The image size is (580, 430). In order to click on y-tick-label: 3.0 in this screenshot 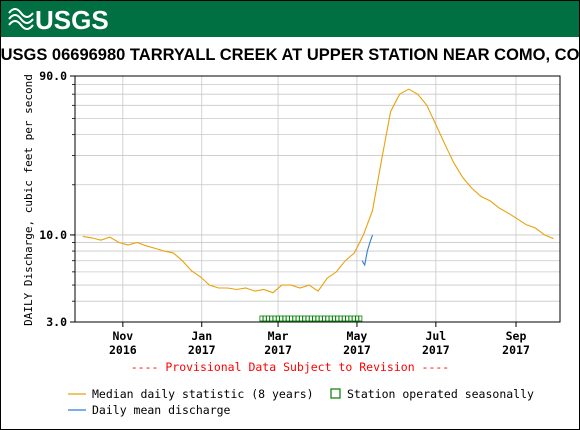, I will do `click(56, 322)`.